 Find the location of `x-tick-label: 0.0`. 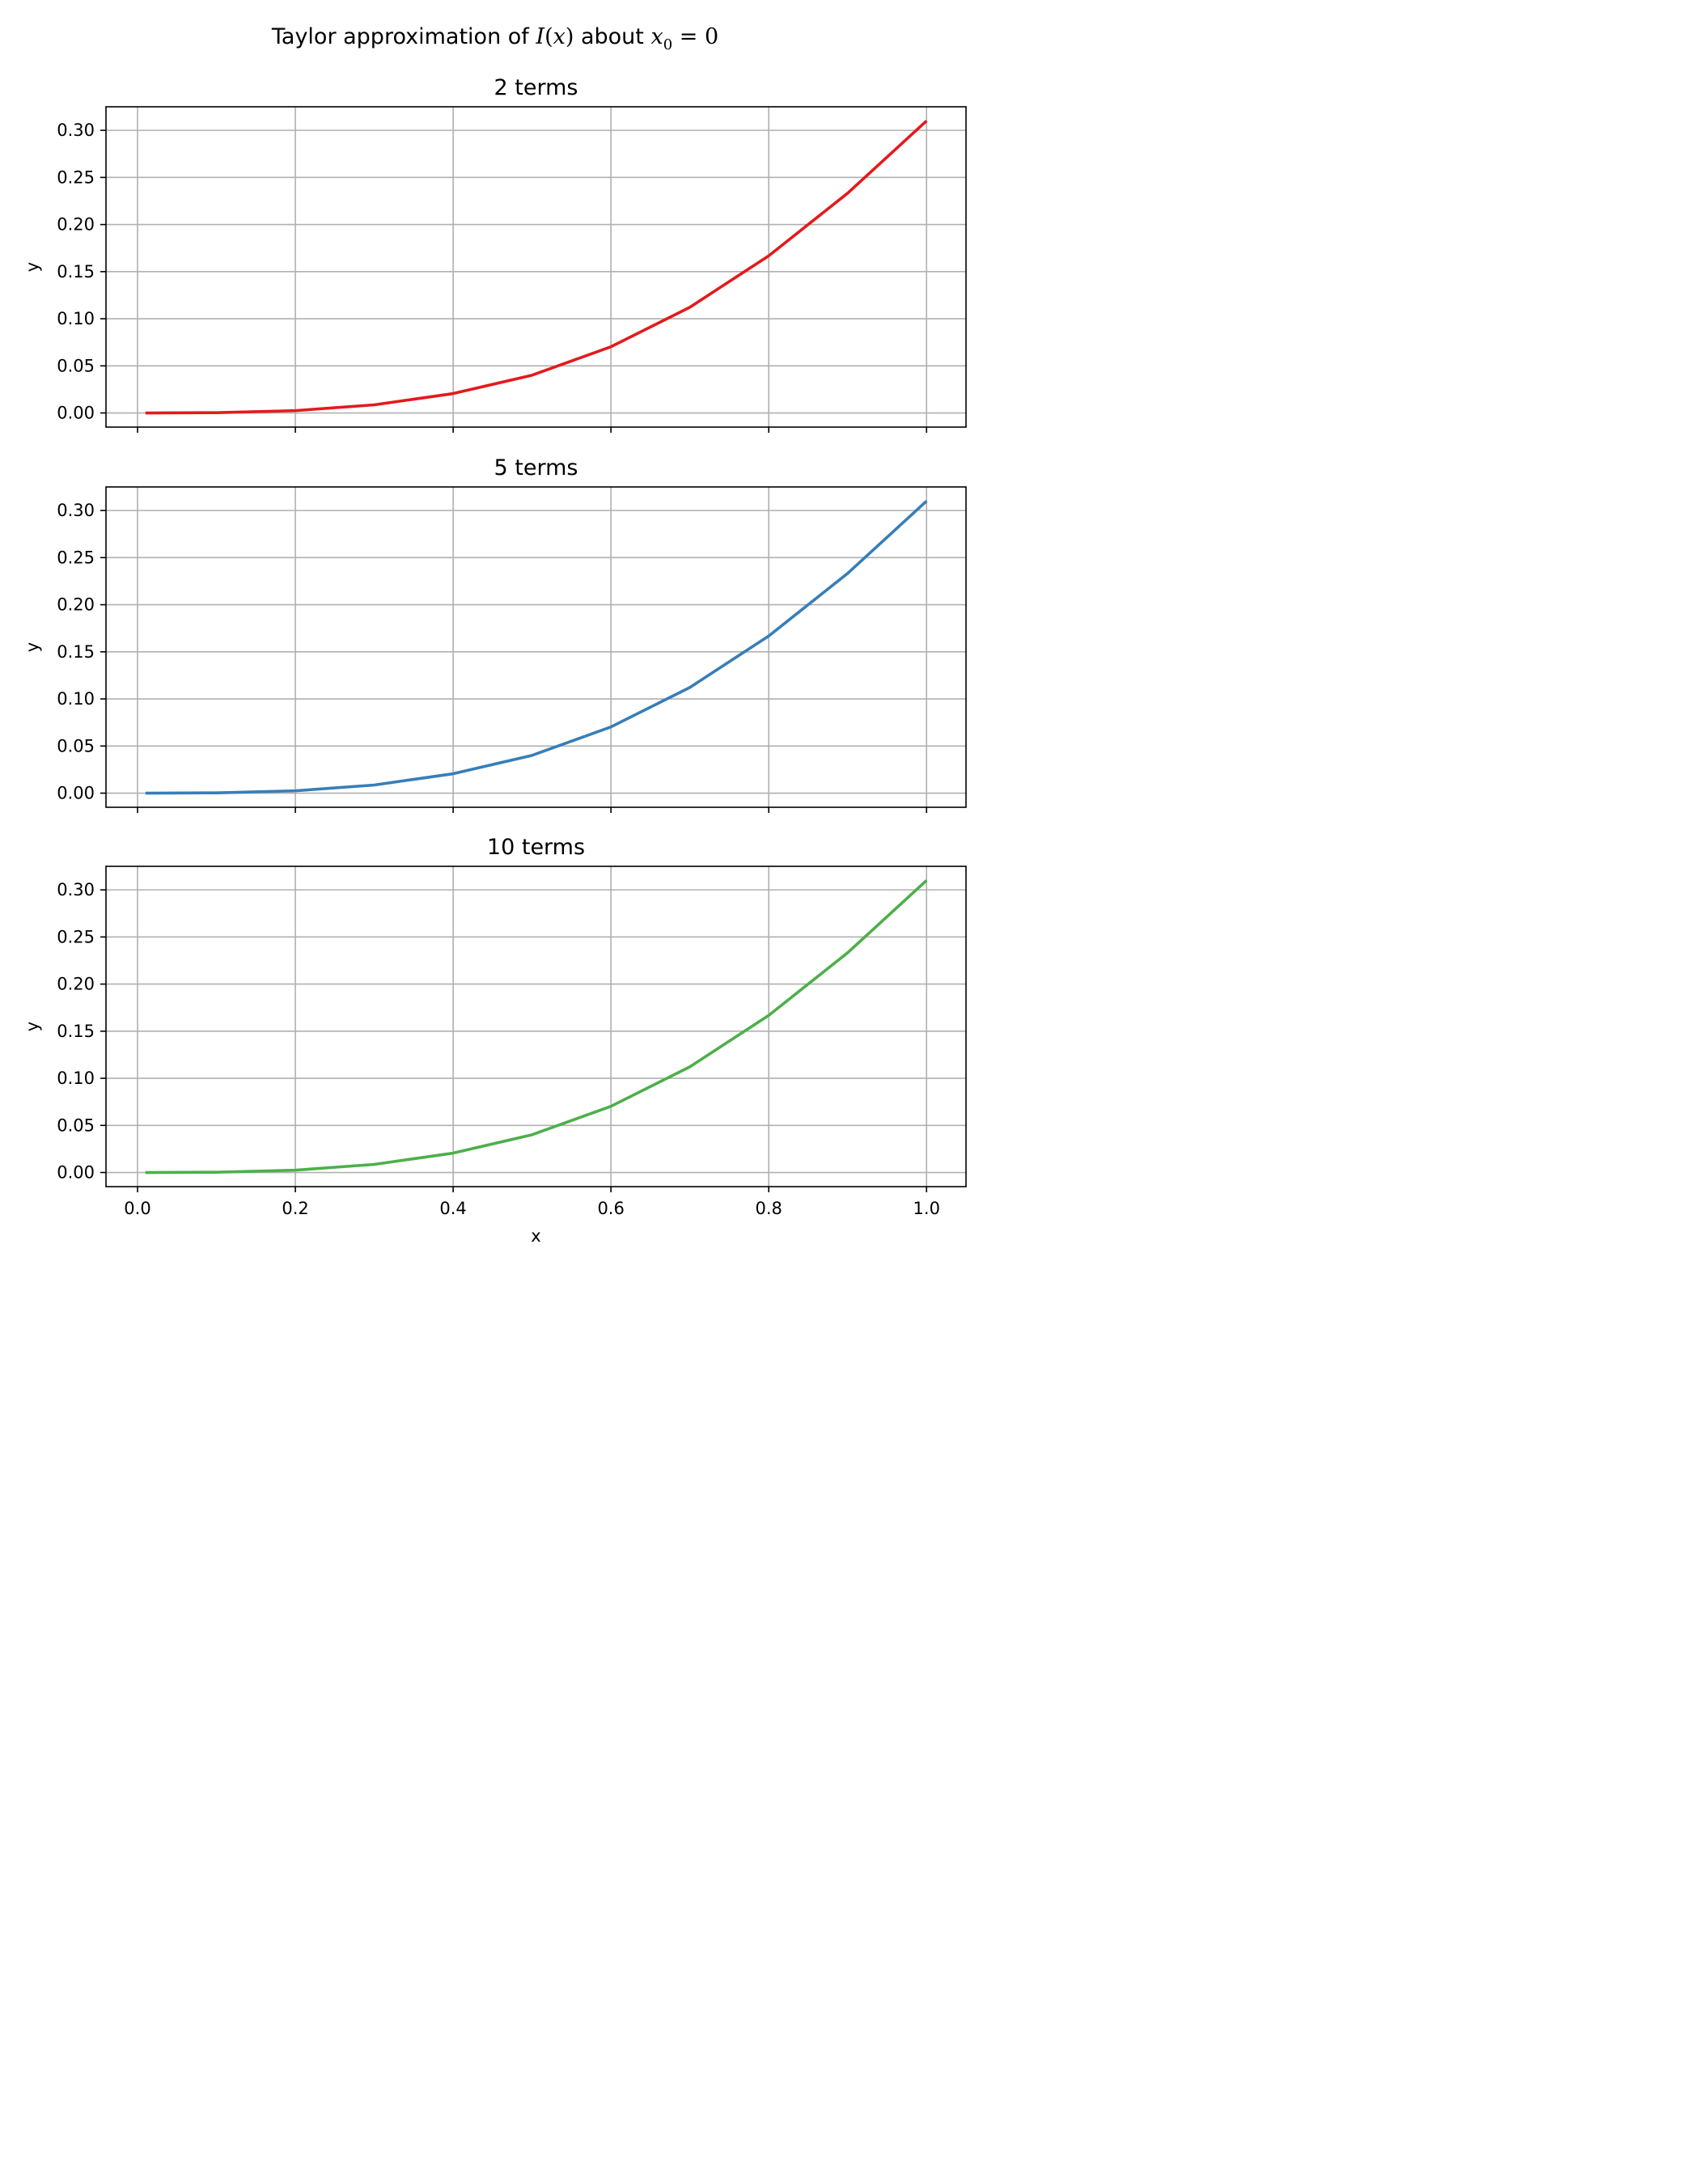

x-tick-label: 0.0 is located at coordinates (137, 1208).